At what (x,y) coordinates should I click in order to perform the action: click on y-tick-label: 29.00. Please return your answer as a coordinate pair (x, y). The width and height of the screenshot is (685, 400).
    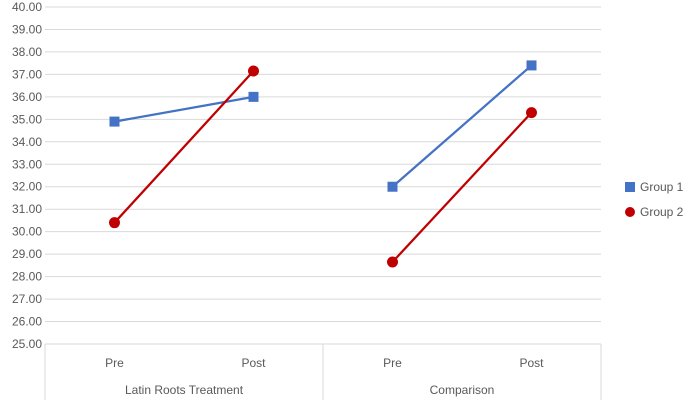
    Looking at the image, I should click on (27, 254).